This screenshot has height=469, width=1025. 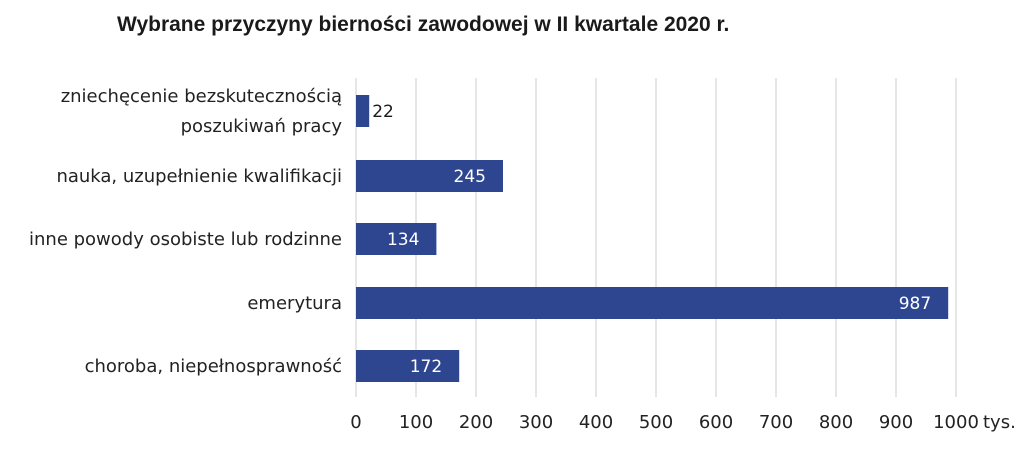 What do you see at coordinates (426, 367) in the screenshot?
I see `data-label: 172` at bounding box center [426, 367].